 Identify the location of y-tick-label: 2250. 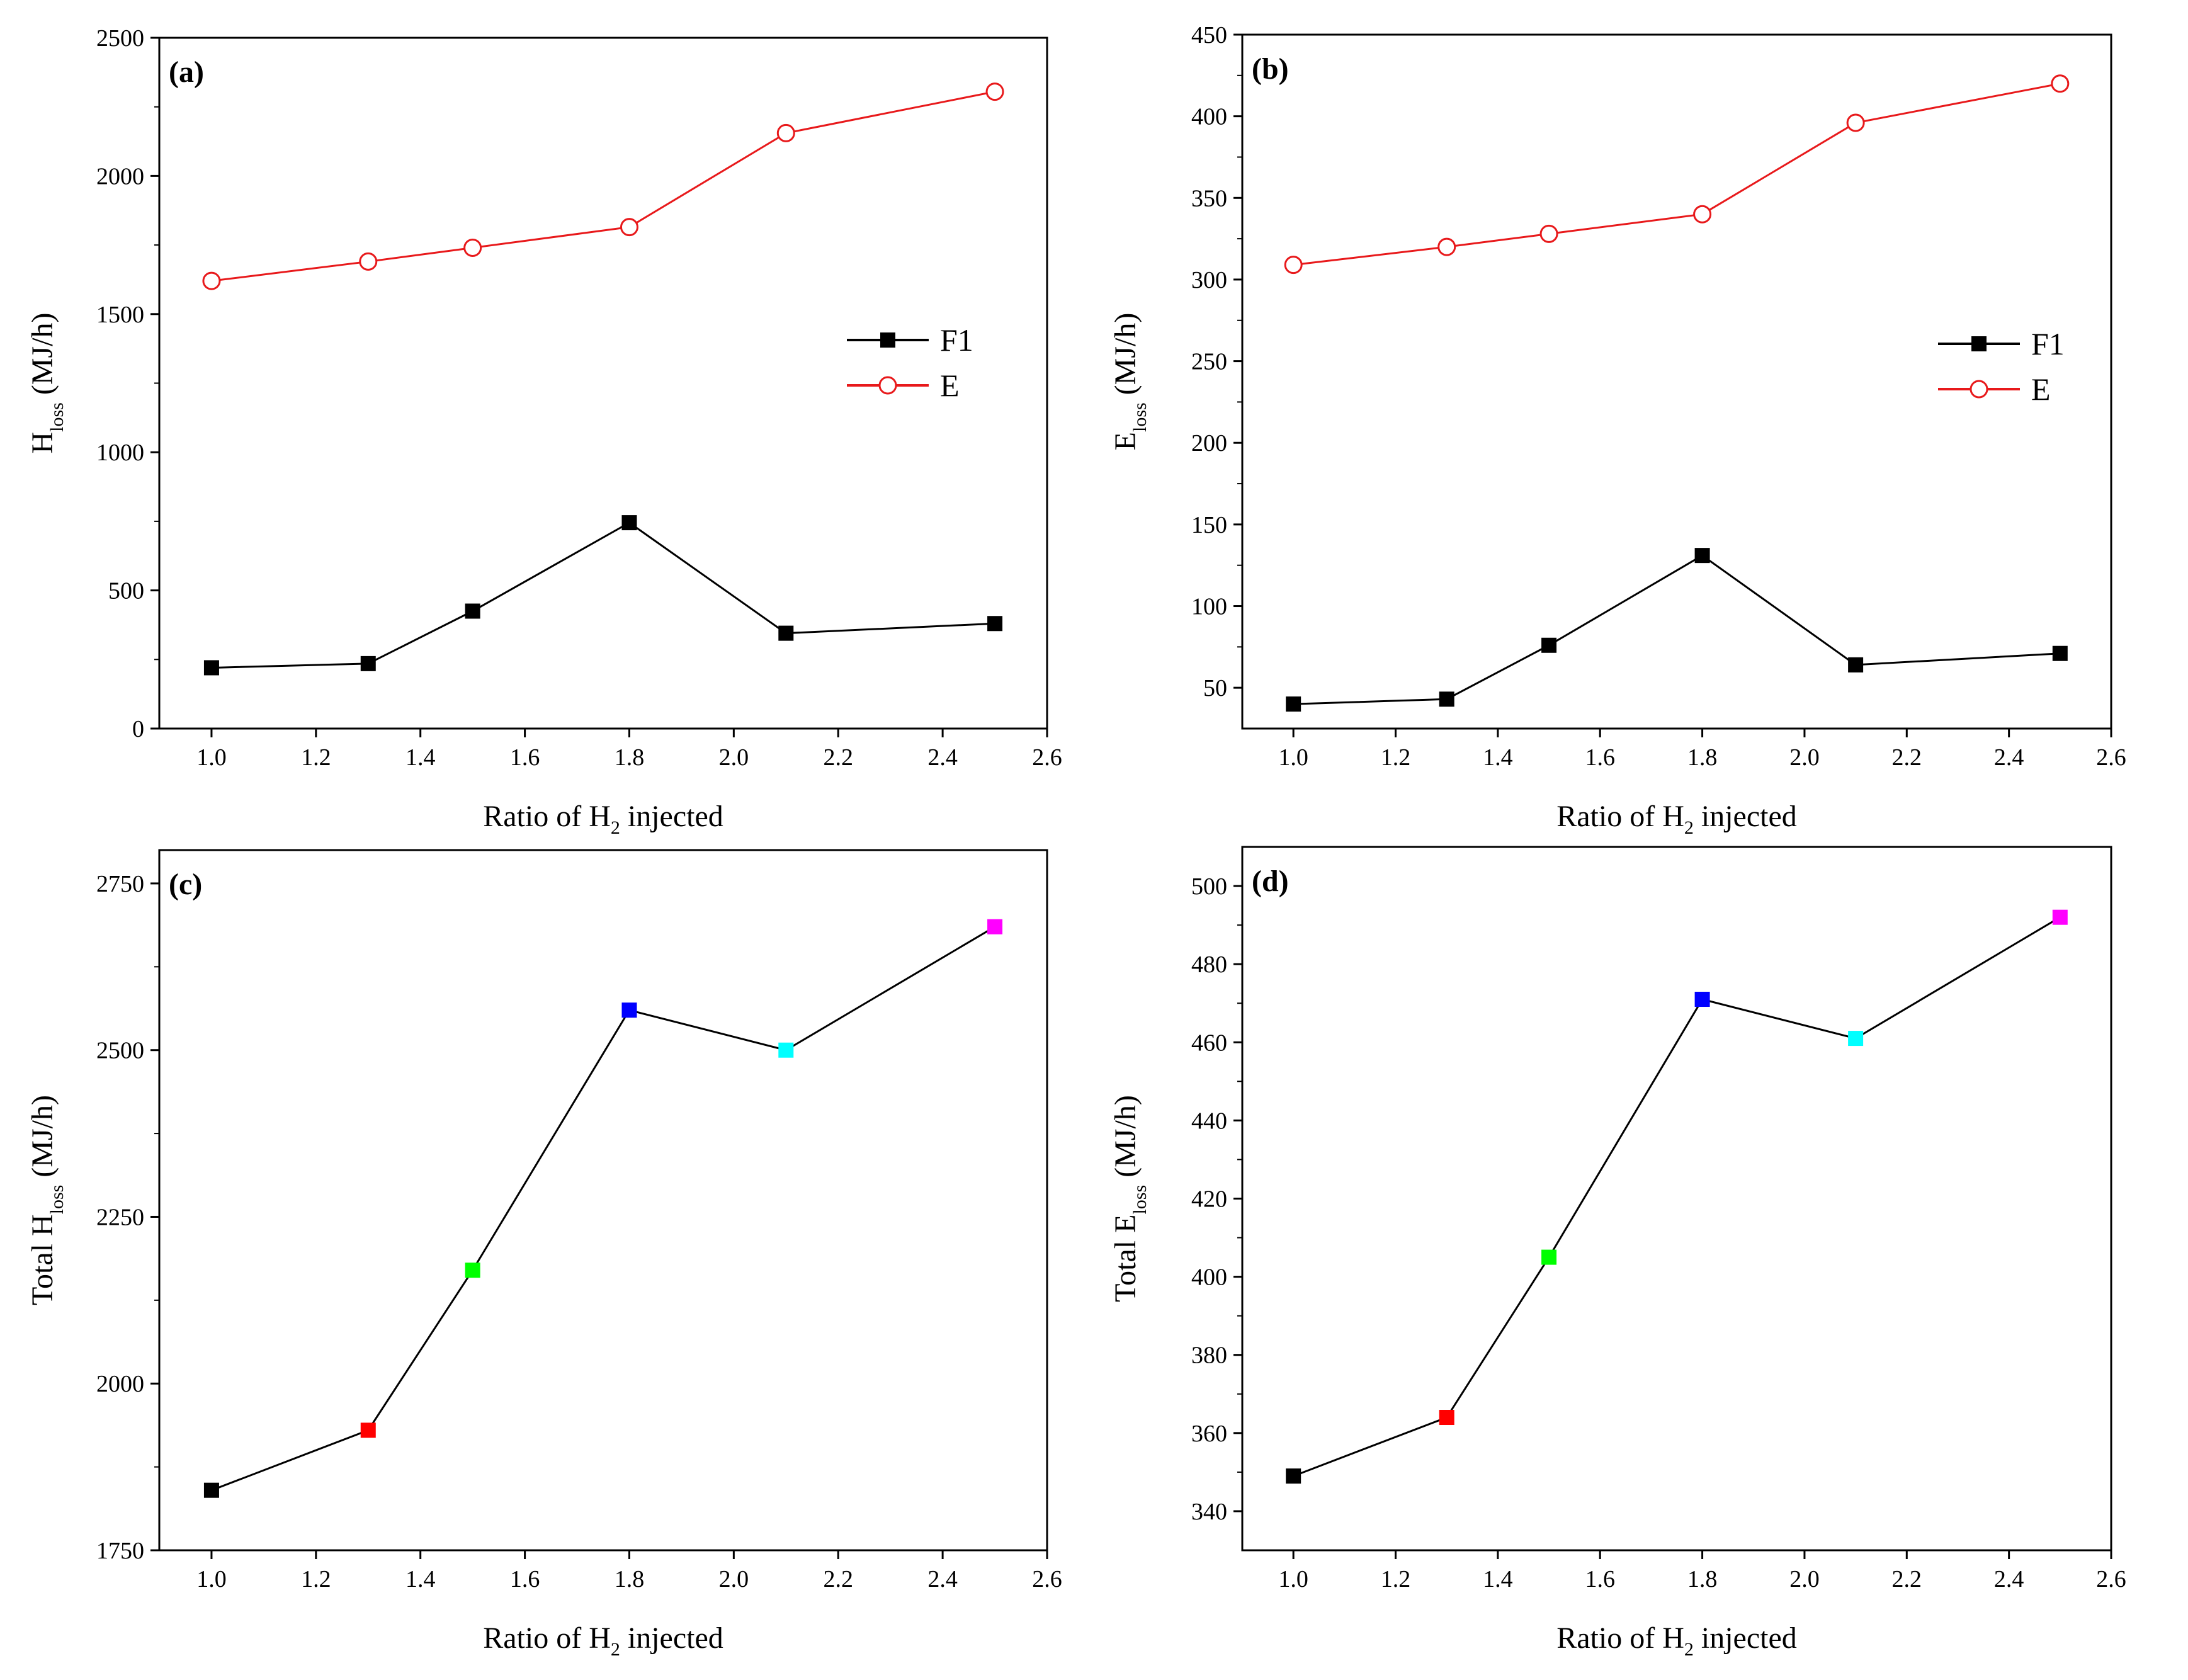
(120, 1217).